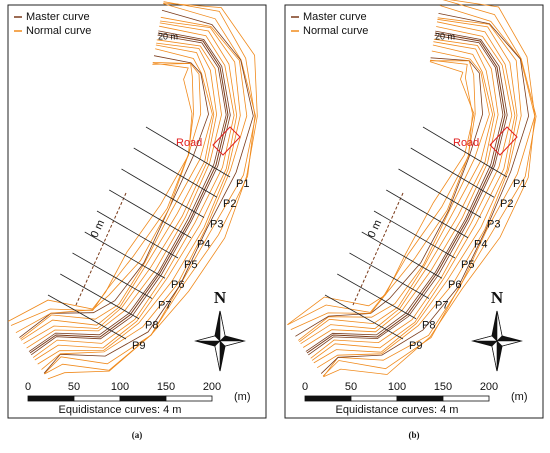 This screenshot has width=550, height=453. I want to click on panel-caption: (a), so click(137, 435).